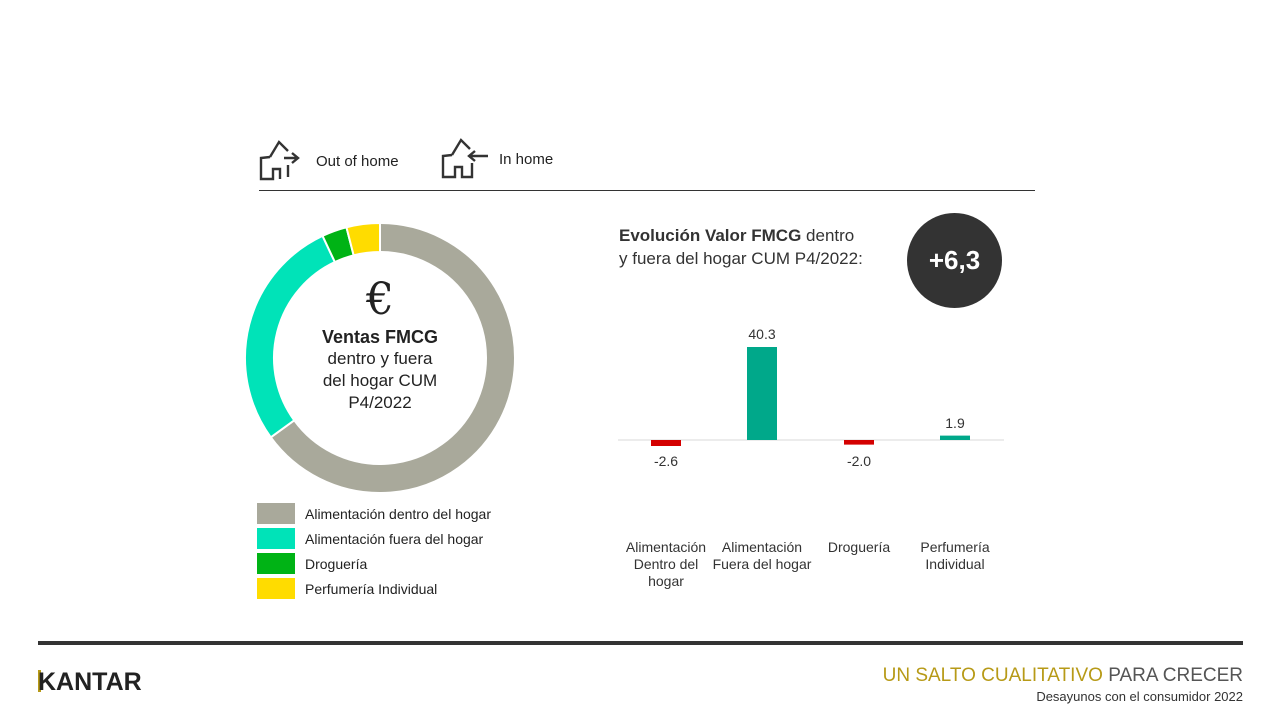 The height and width of the screenshot is (720, 1280). I want to click on footer-subtitle: Desayunos con el consumidor 2022, so click(1139, 696).